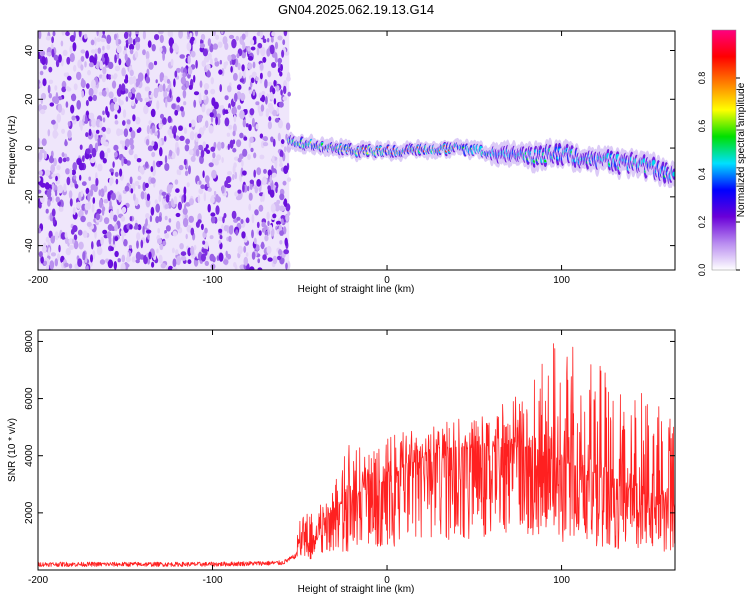 The width and height of the screenshot is (750, 600). Describe the element at coordinates (29, 148) in the screenshot. I see `spectrogram-y-tick-label: 0` at that location.